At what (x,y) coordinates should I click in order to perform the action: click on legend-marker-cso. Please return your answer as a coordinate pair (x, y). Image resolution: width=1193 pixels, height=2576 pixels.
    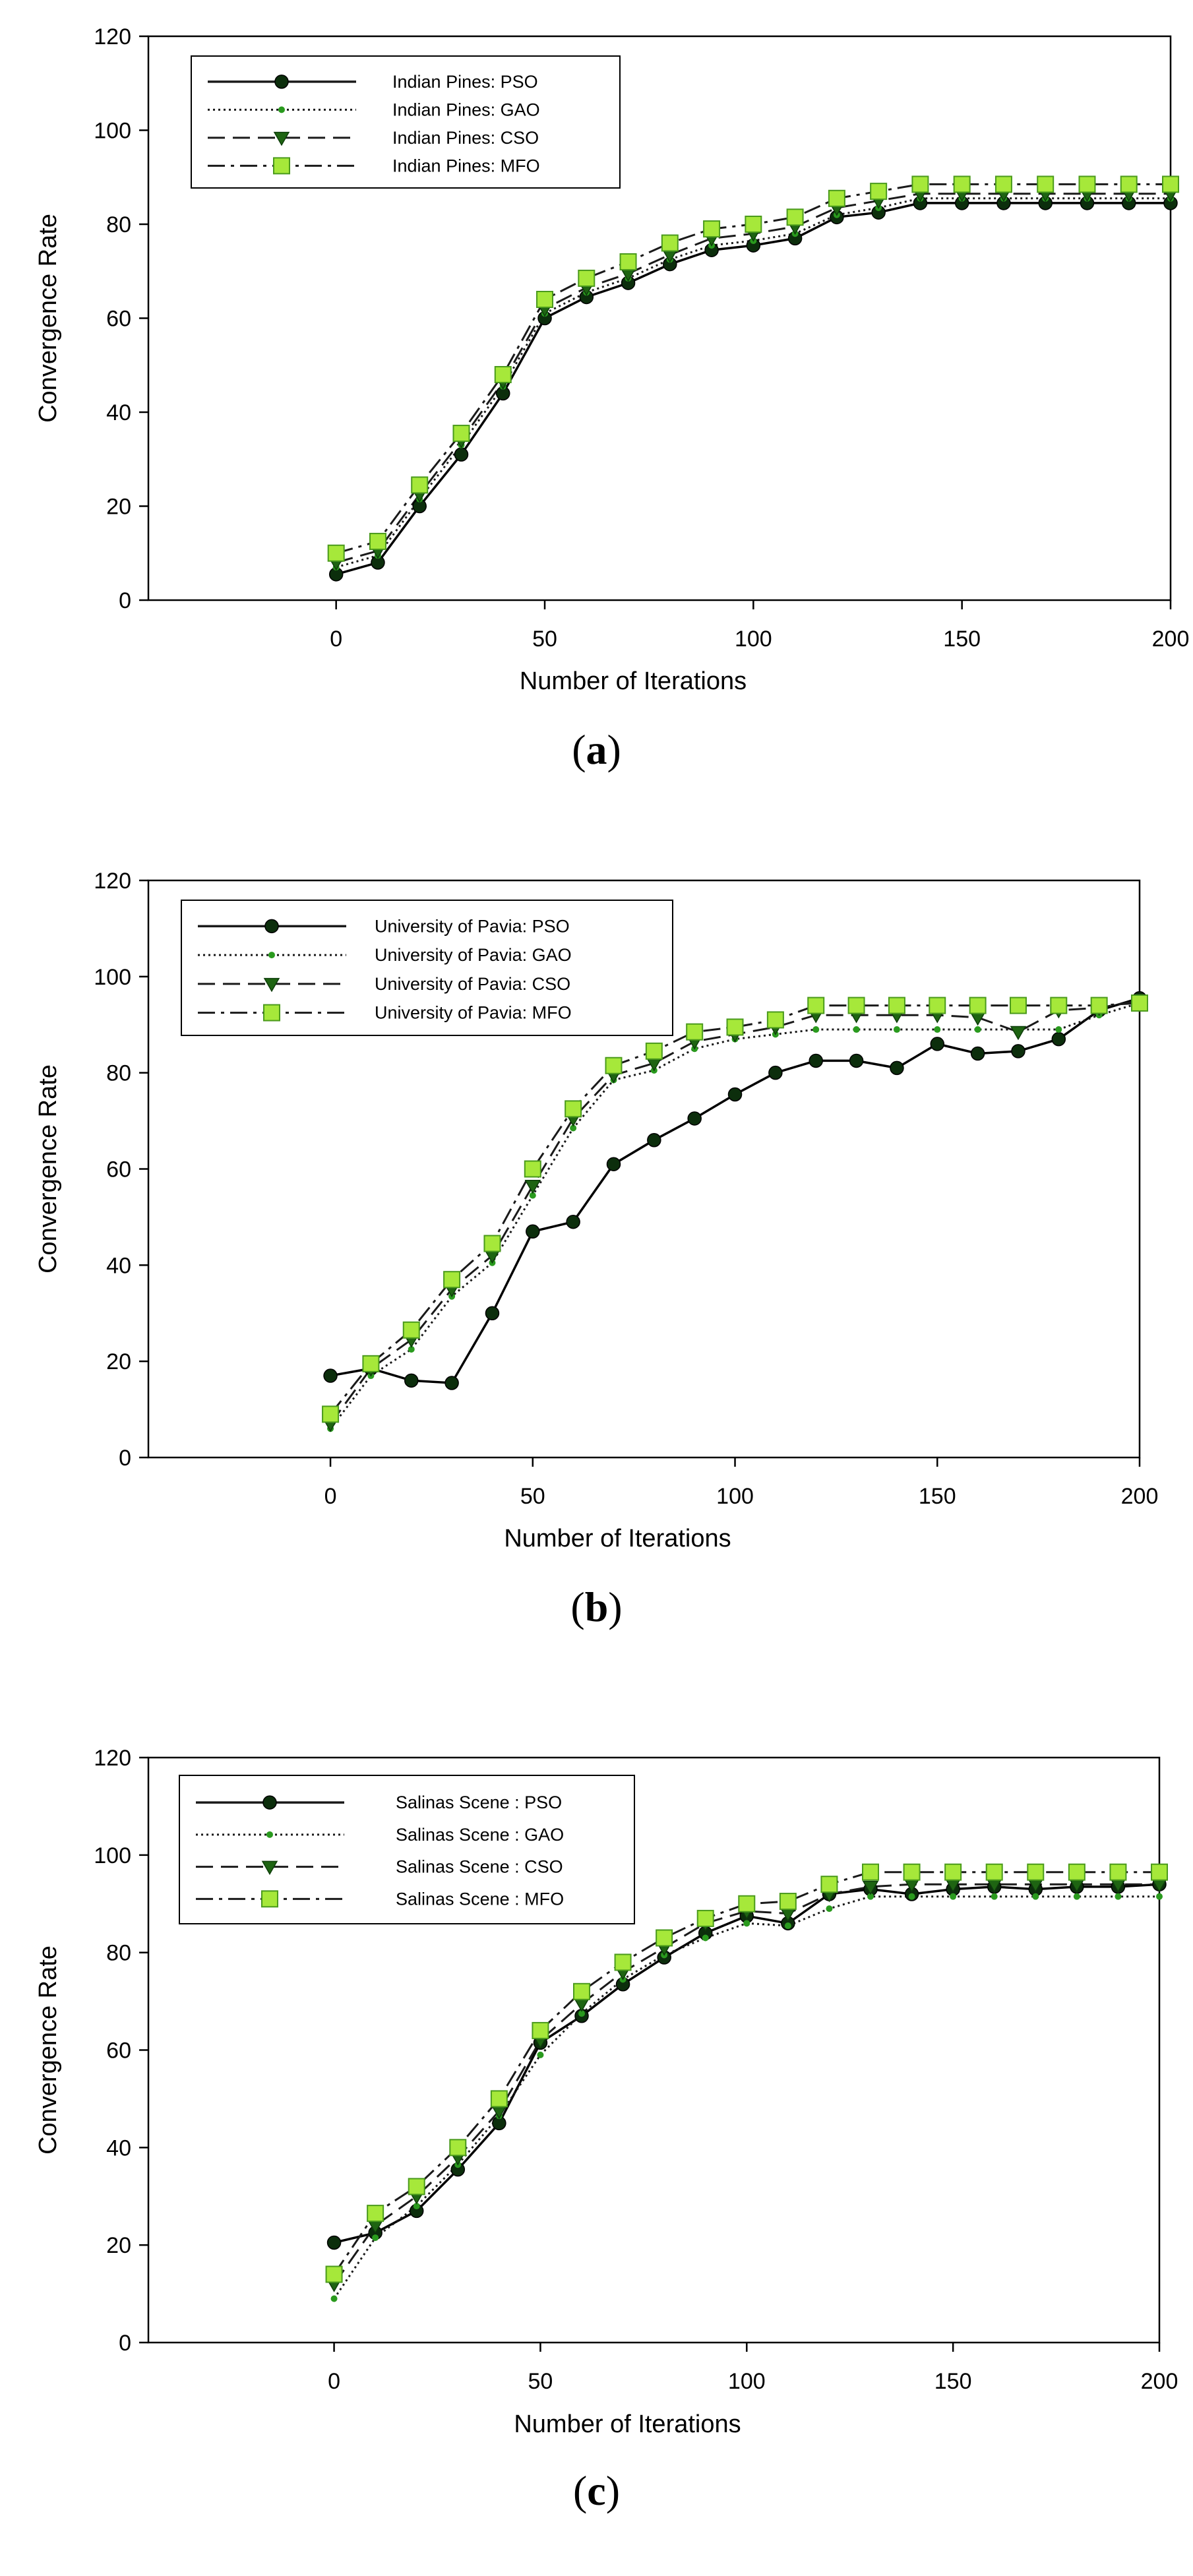
    Looking at the image, I should click on (271, 985).